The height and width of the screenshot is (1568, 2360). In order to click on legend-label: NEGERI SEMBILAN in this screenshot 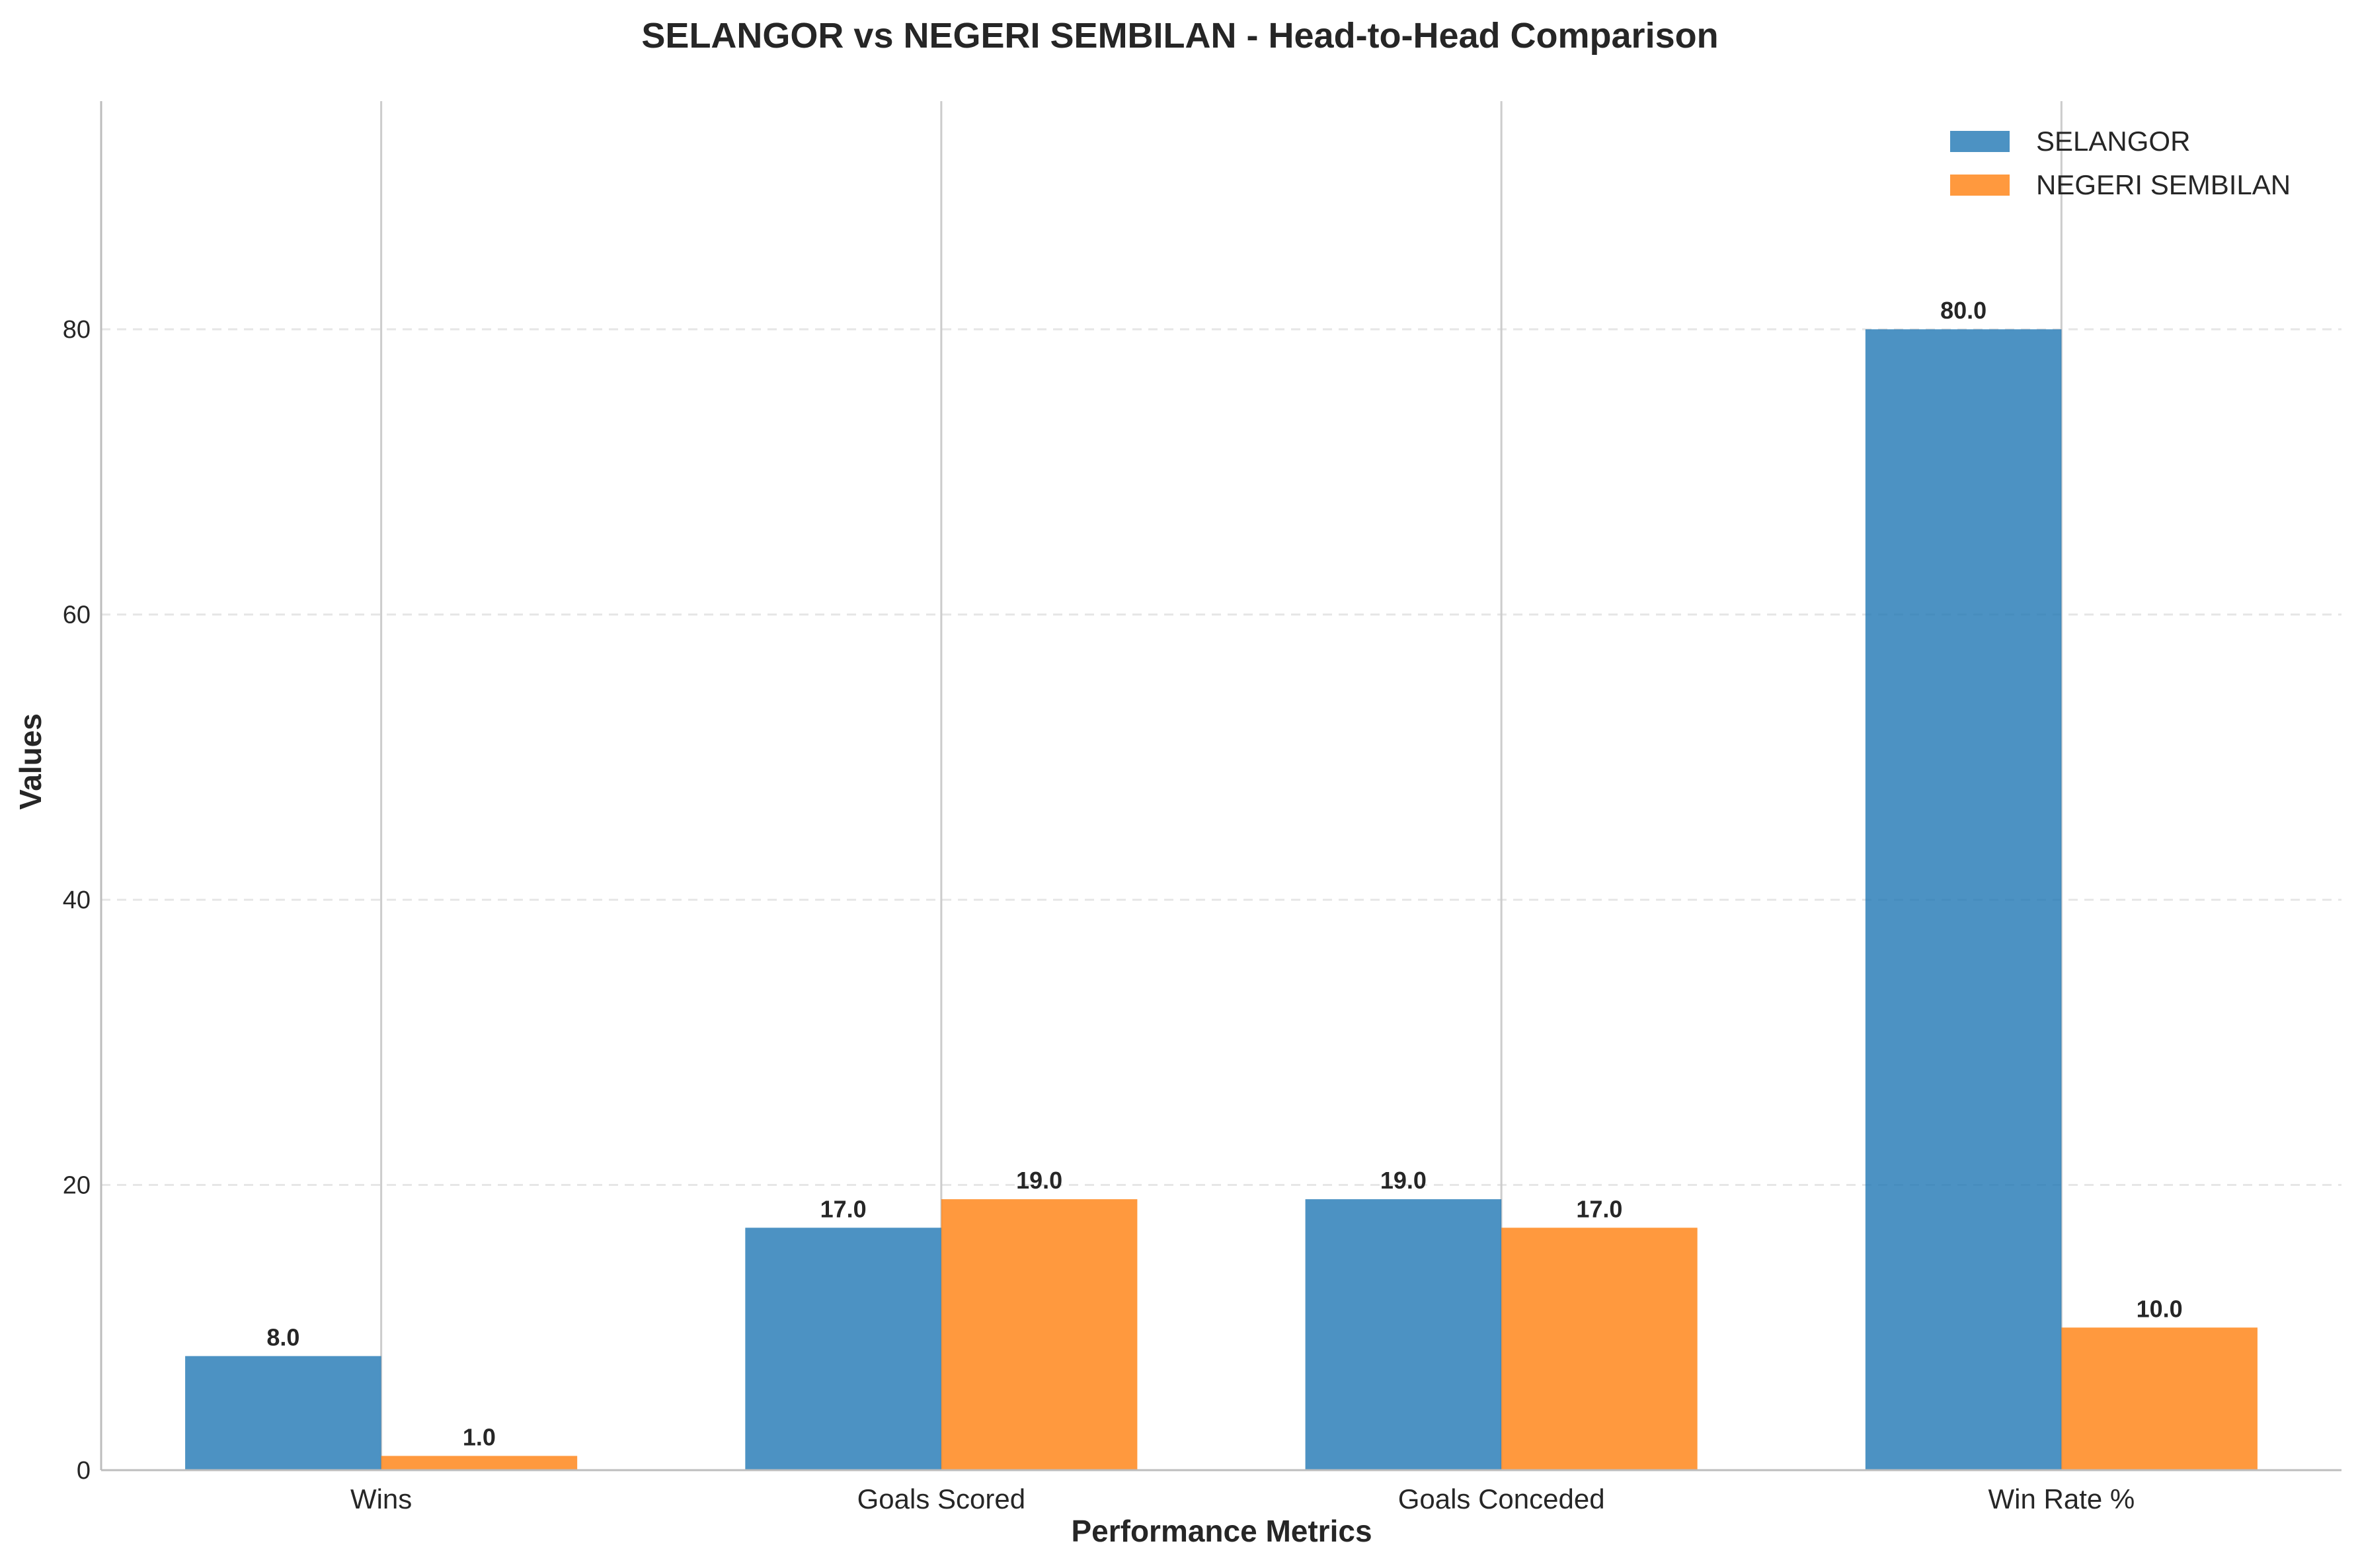, I will do `click(2163, 184)`.